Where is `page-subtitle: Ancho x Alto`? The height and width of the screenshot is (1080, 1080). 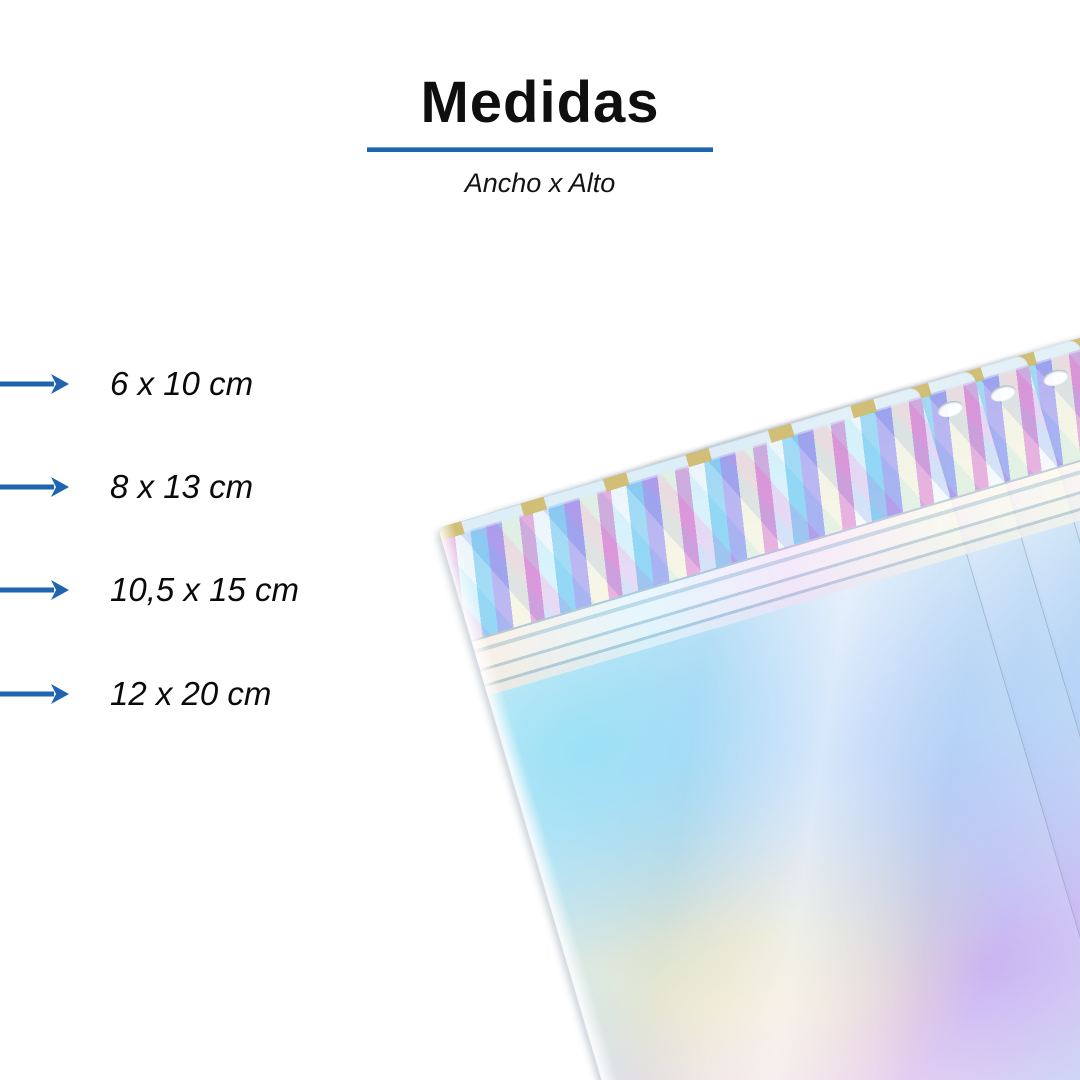 page-subtitle: Ancho x Alto is located at coordinates (540, 183).